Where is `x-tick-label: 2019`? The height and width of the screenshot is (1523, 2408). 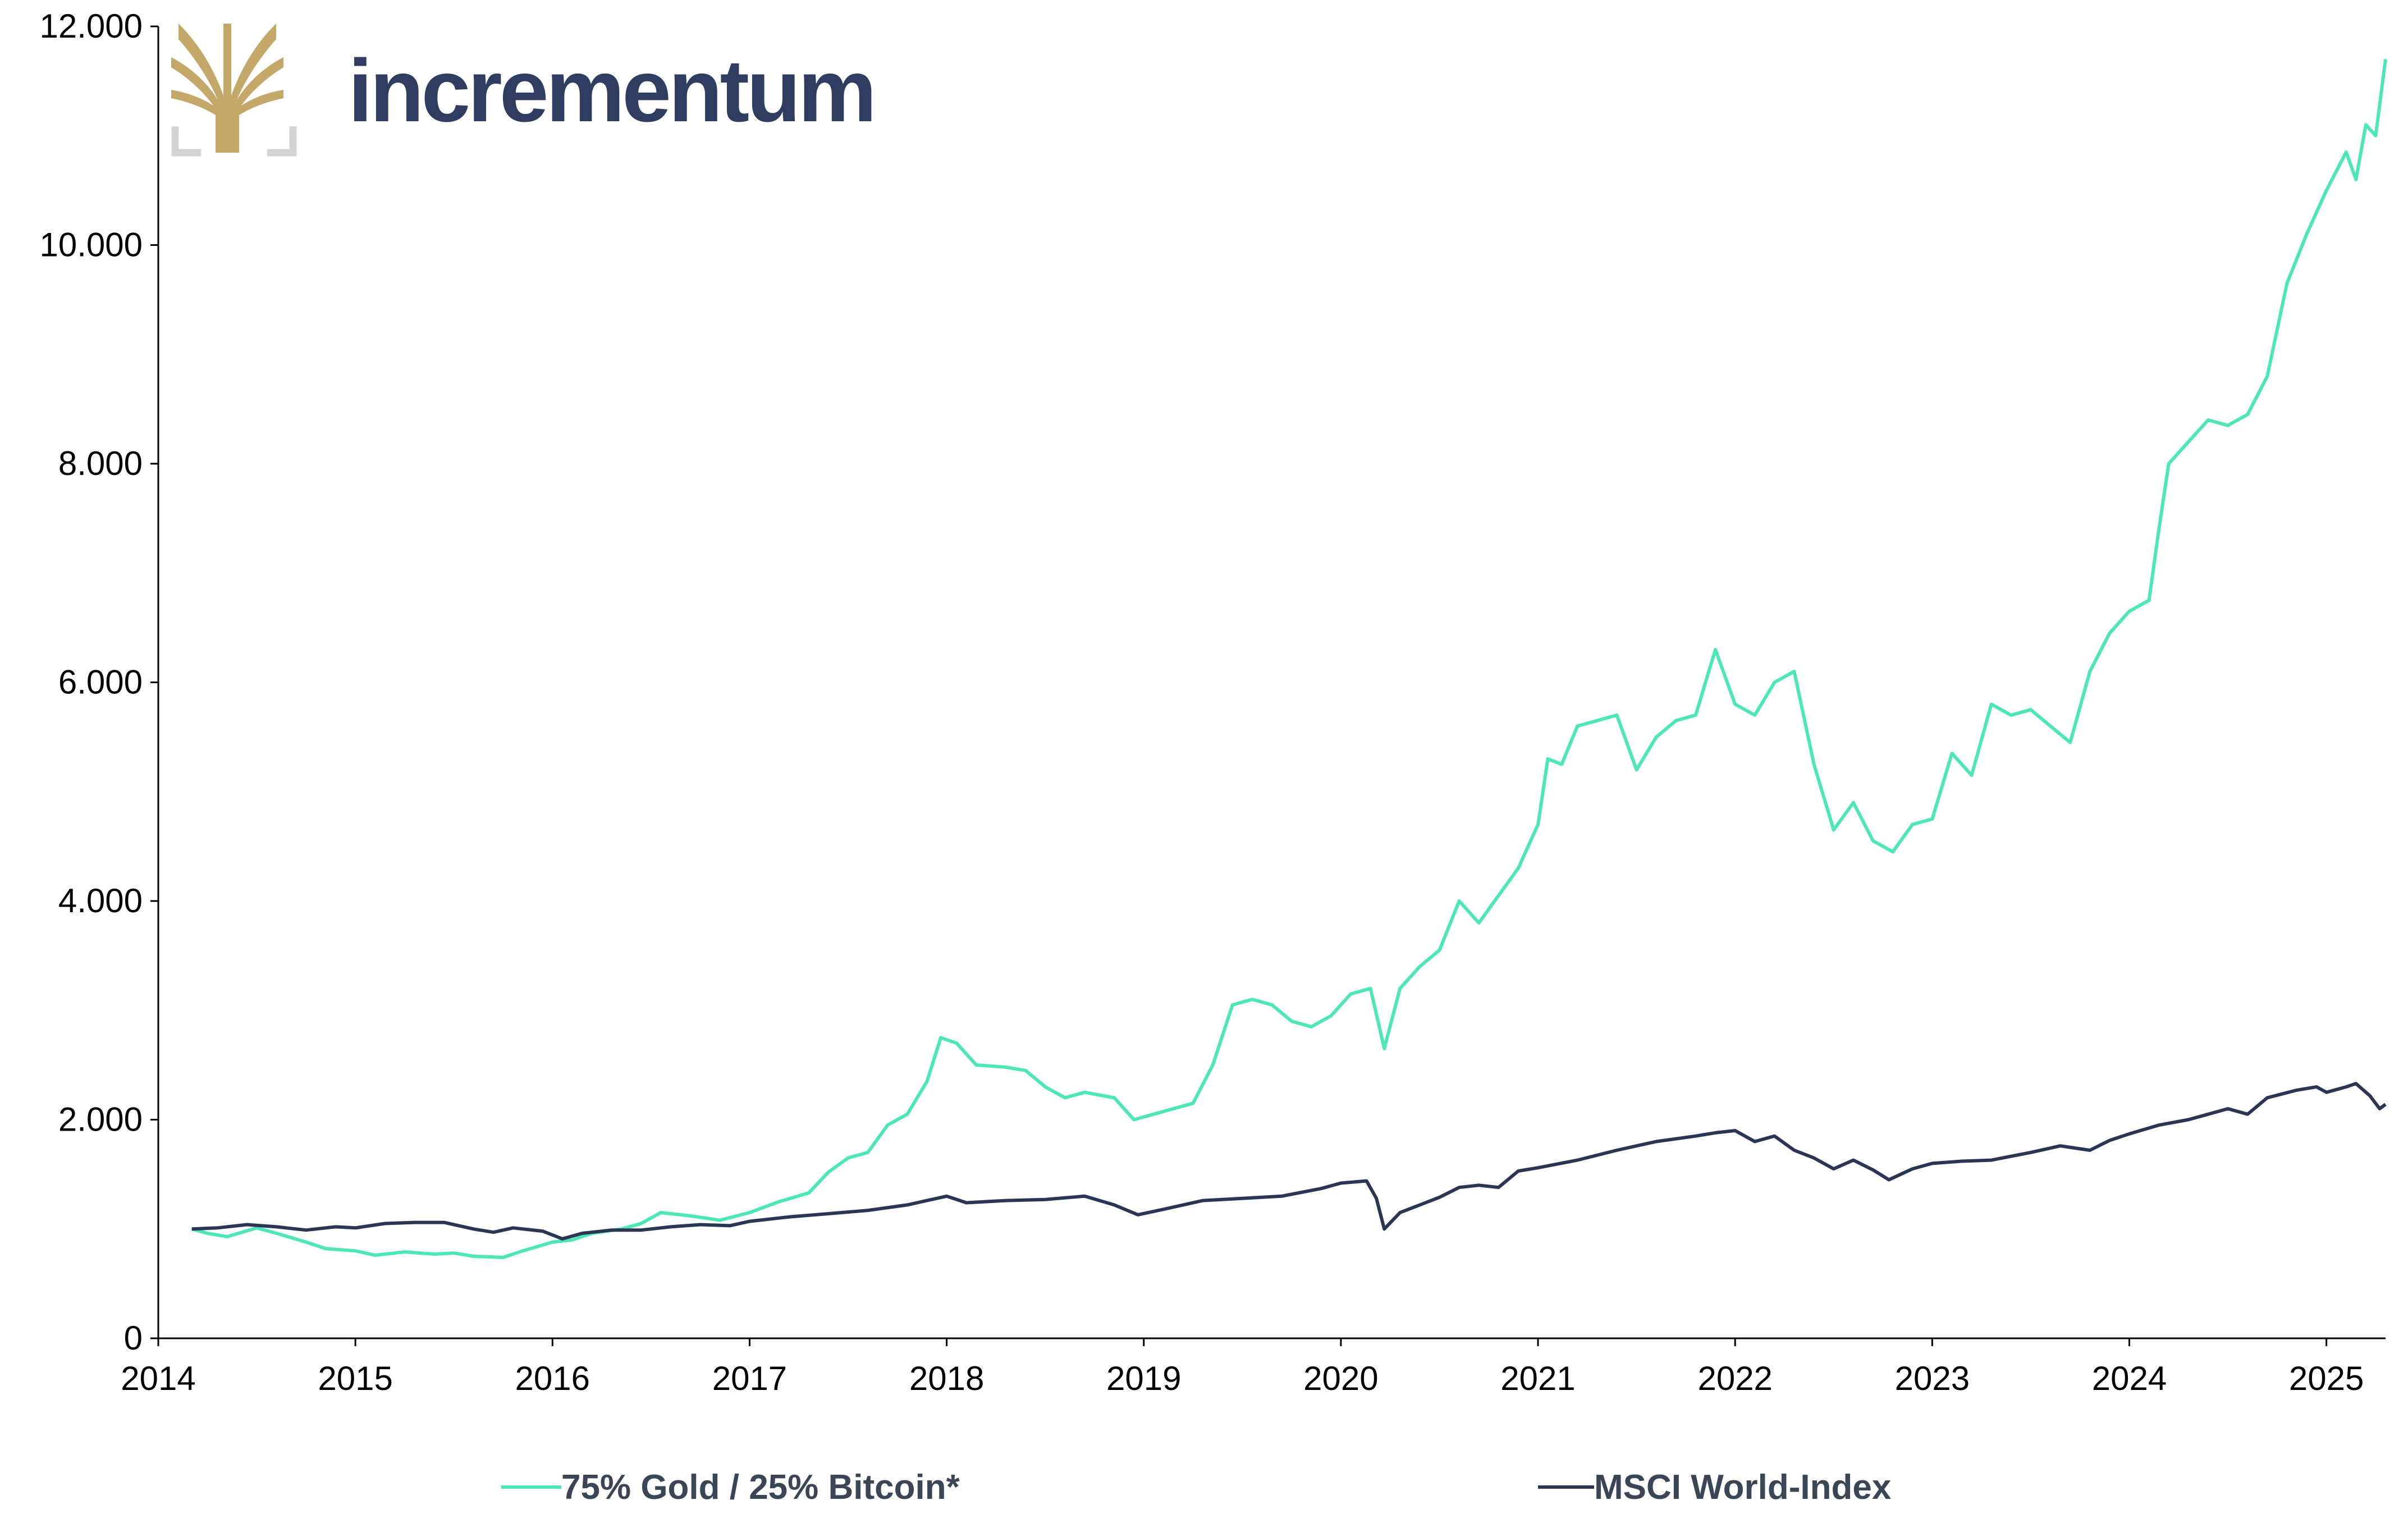 x-tick-label: 2019 is located at coordinates (1143, 1378).